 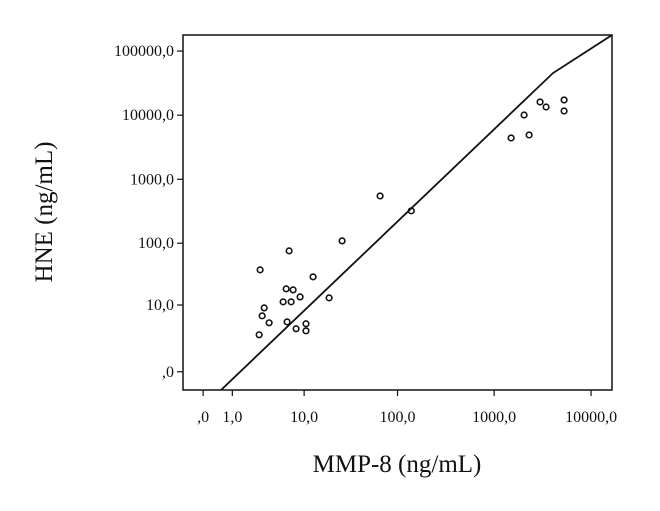 I want to click on x-tick-label: 1000,0, so click(x=494, y=417).